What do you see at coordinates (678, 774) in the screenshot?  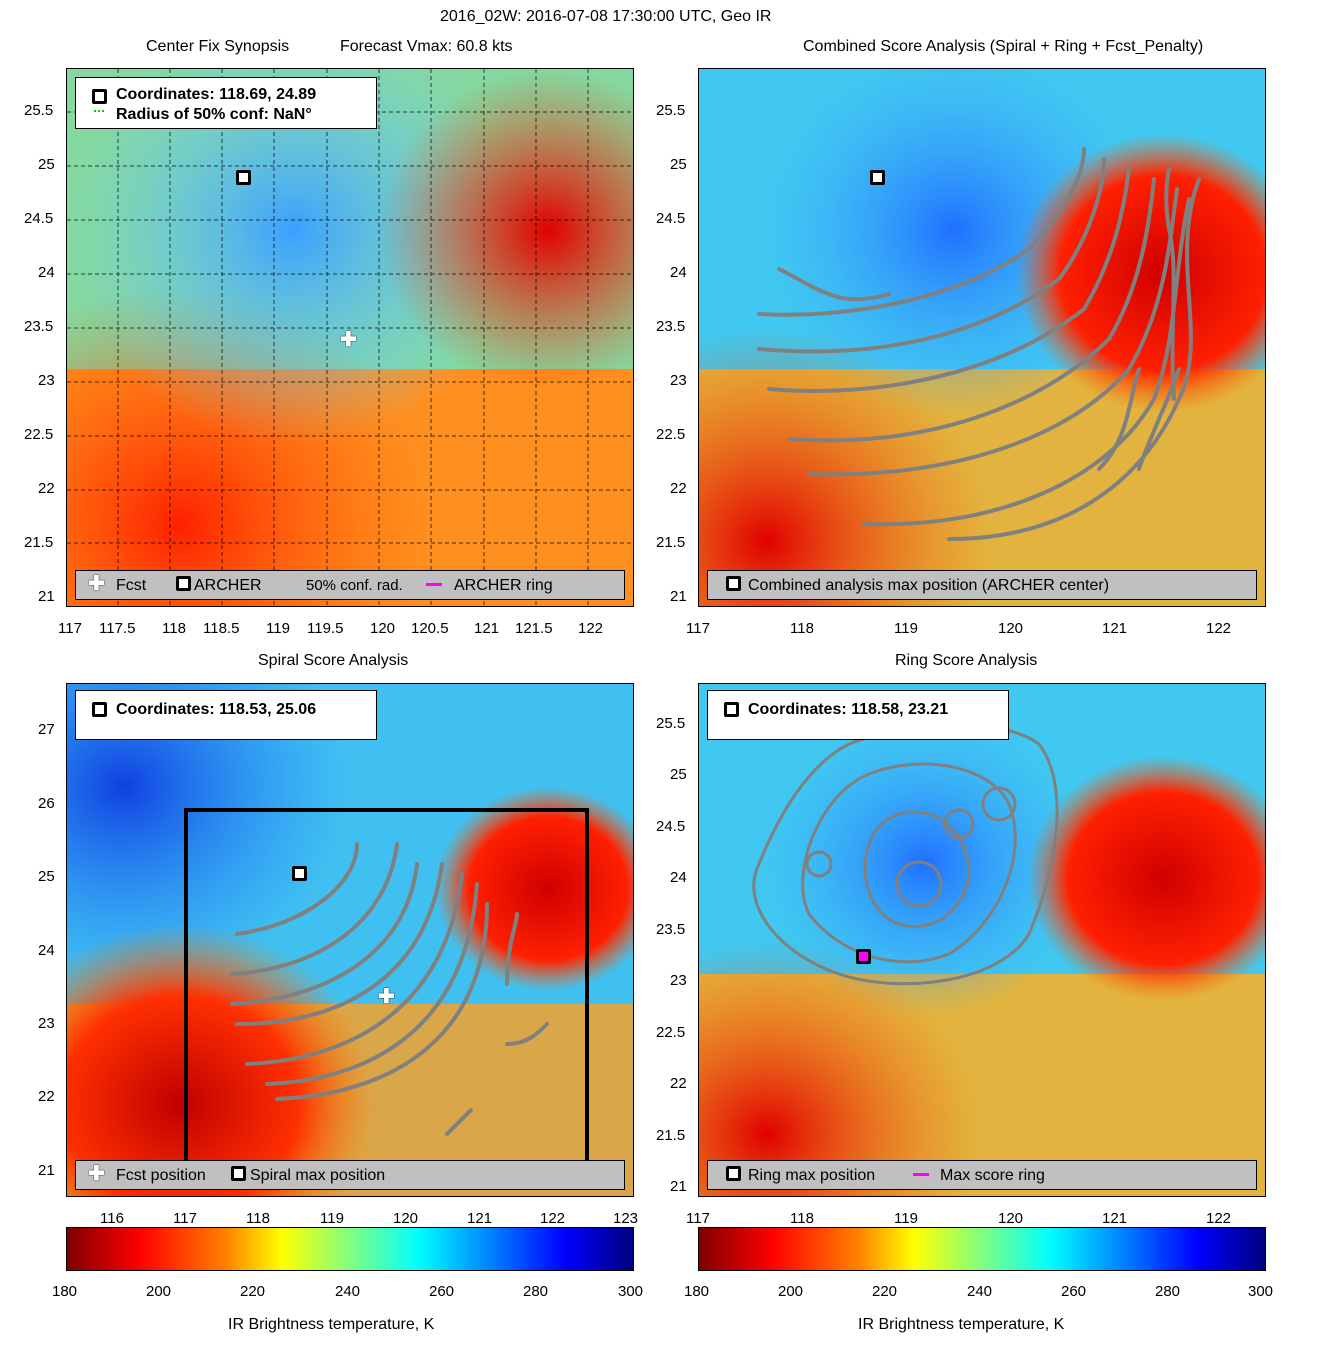 I see `ring-ytick: 25` at bounding box center [678, 774].